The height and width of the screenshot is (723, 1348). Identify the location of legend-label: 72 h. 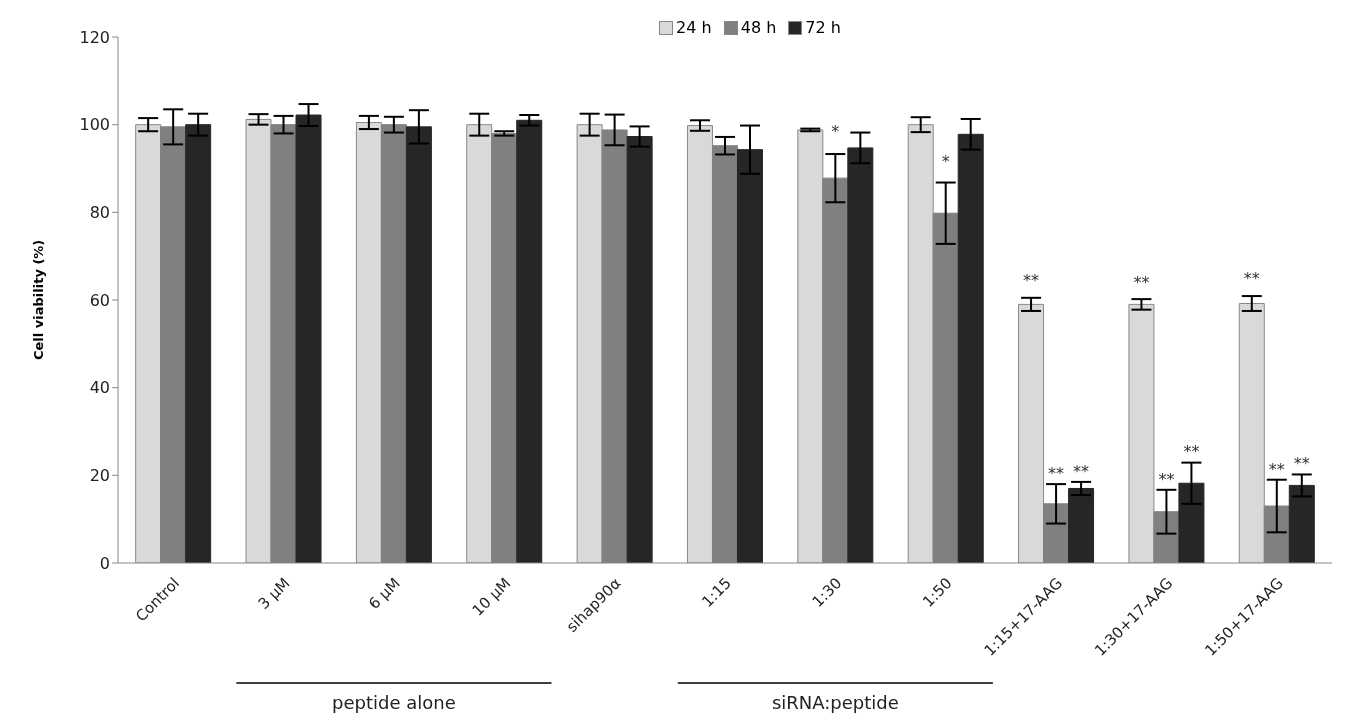
(822, 27).